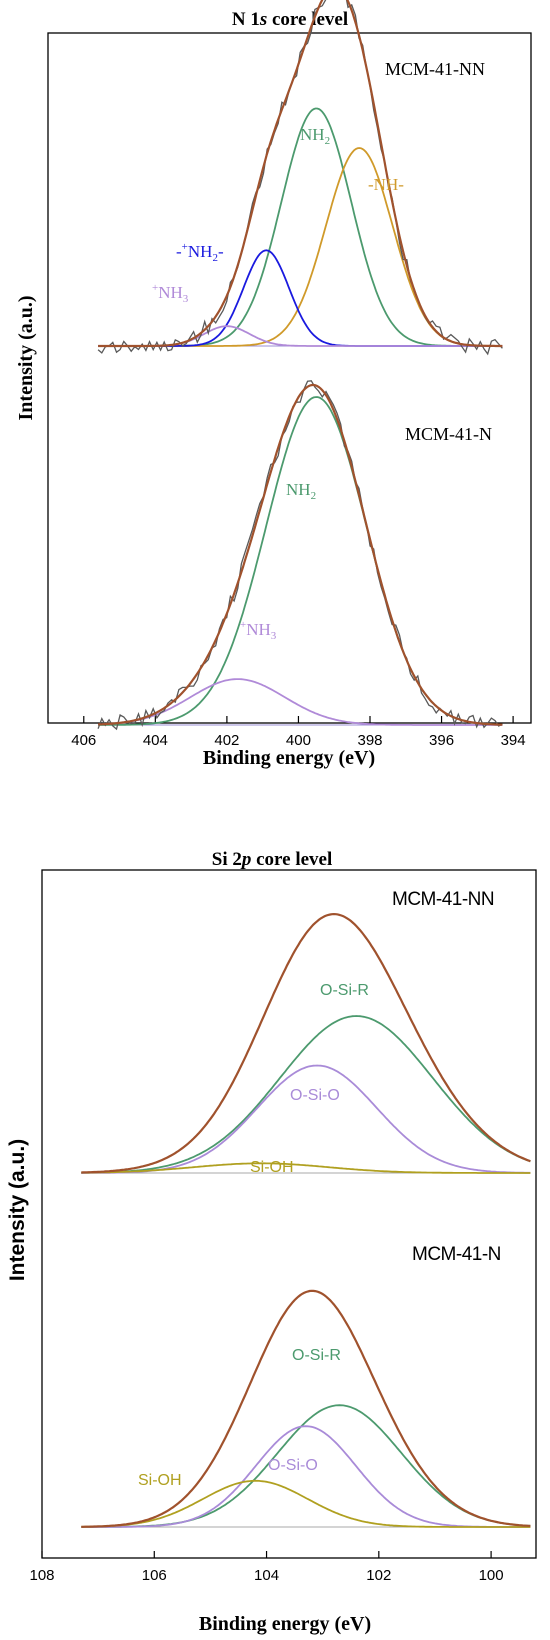  Describe the element at coordinates (441, 740) in the screenshot. I see `x-tick-label: 396` at that location.